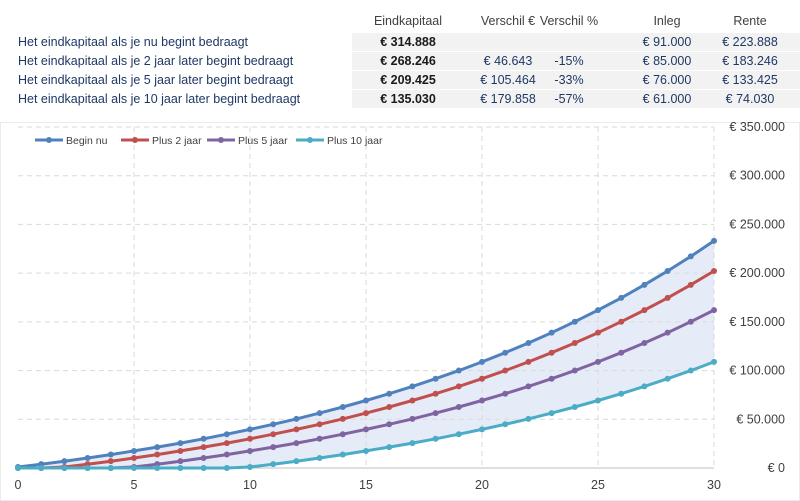  I want to click on legend-item: Begin nu, so click(71, 141).